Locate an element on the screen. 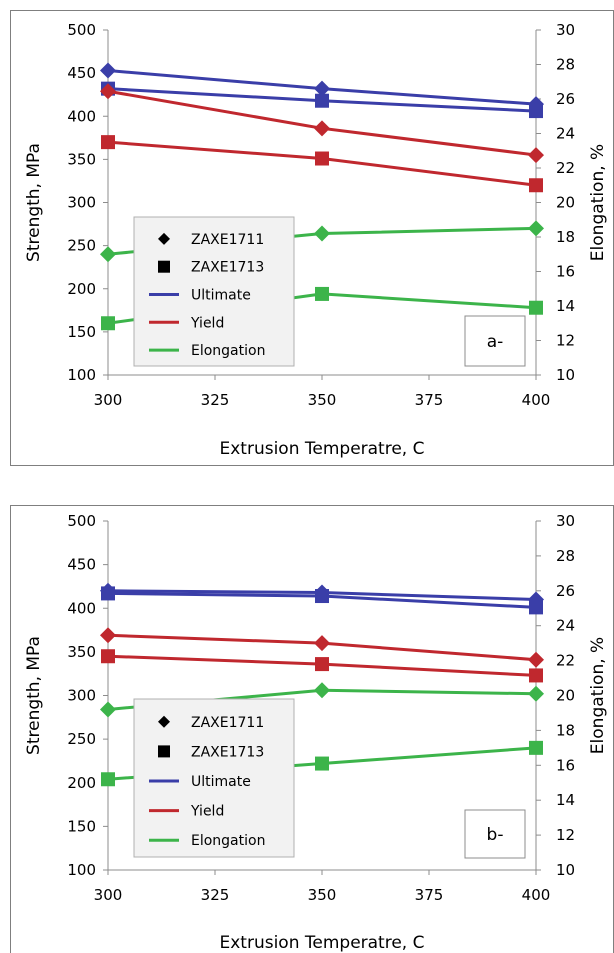 The height and width of the screenshot is (953, 614). chart-a-series-zaxe1713-yield is located at coordinates (322, 164).